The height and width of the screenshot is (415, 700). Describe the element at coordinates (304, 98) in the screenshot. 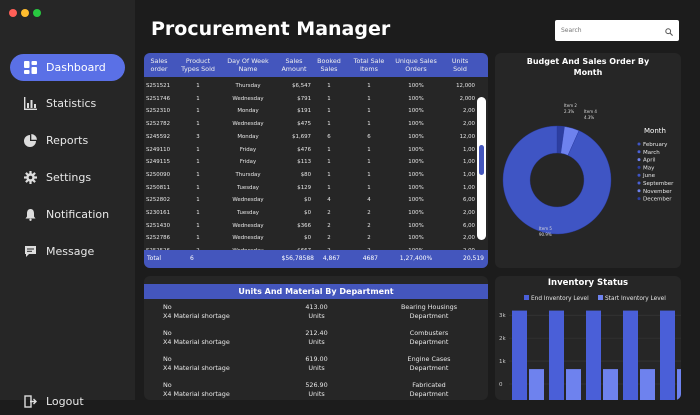

I see `table-cell: $791` at that location.